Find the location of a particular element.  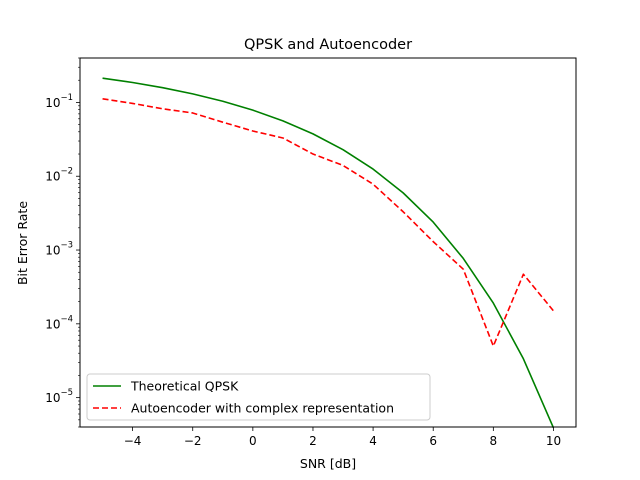

y-tick-label: 10⁻³ is located at coordinates (59, 249).